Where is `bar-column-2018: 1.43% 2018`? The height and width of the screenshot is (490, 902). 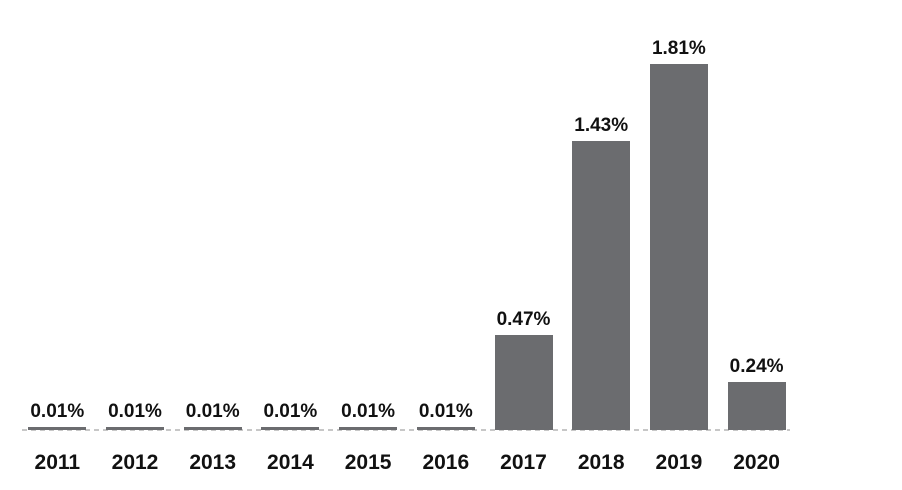 bar-column-2018: 1.43% 2018 is located at coordinates (601, 245).